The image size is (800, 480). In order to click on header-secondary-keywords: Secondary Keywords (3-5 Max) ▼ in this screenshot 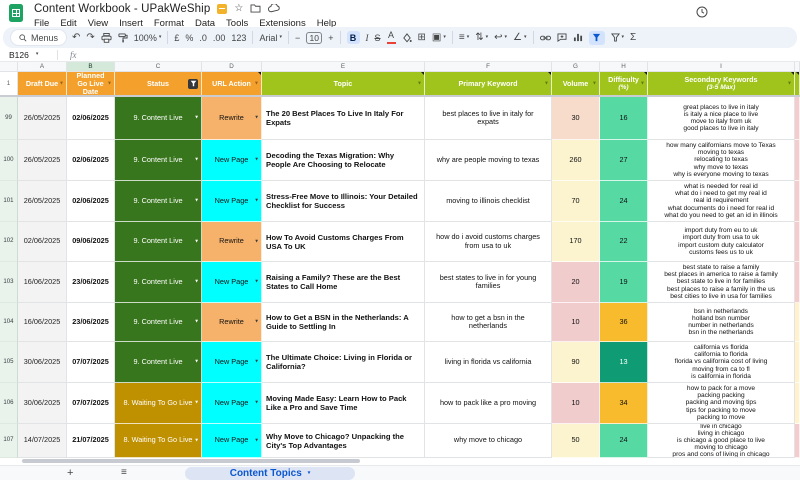, I will do `click(721, 83)`.